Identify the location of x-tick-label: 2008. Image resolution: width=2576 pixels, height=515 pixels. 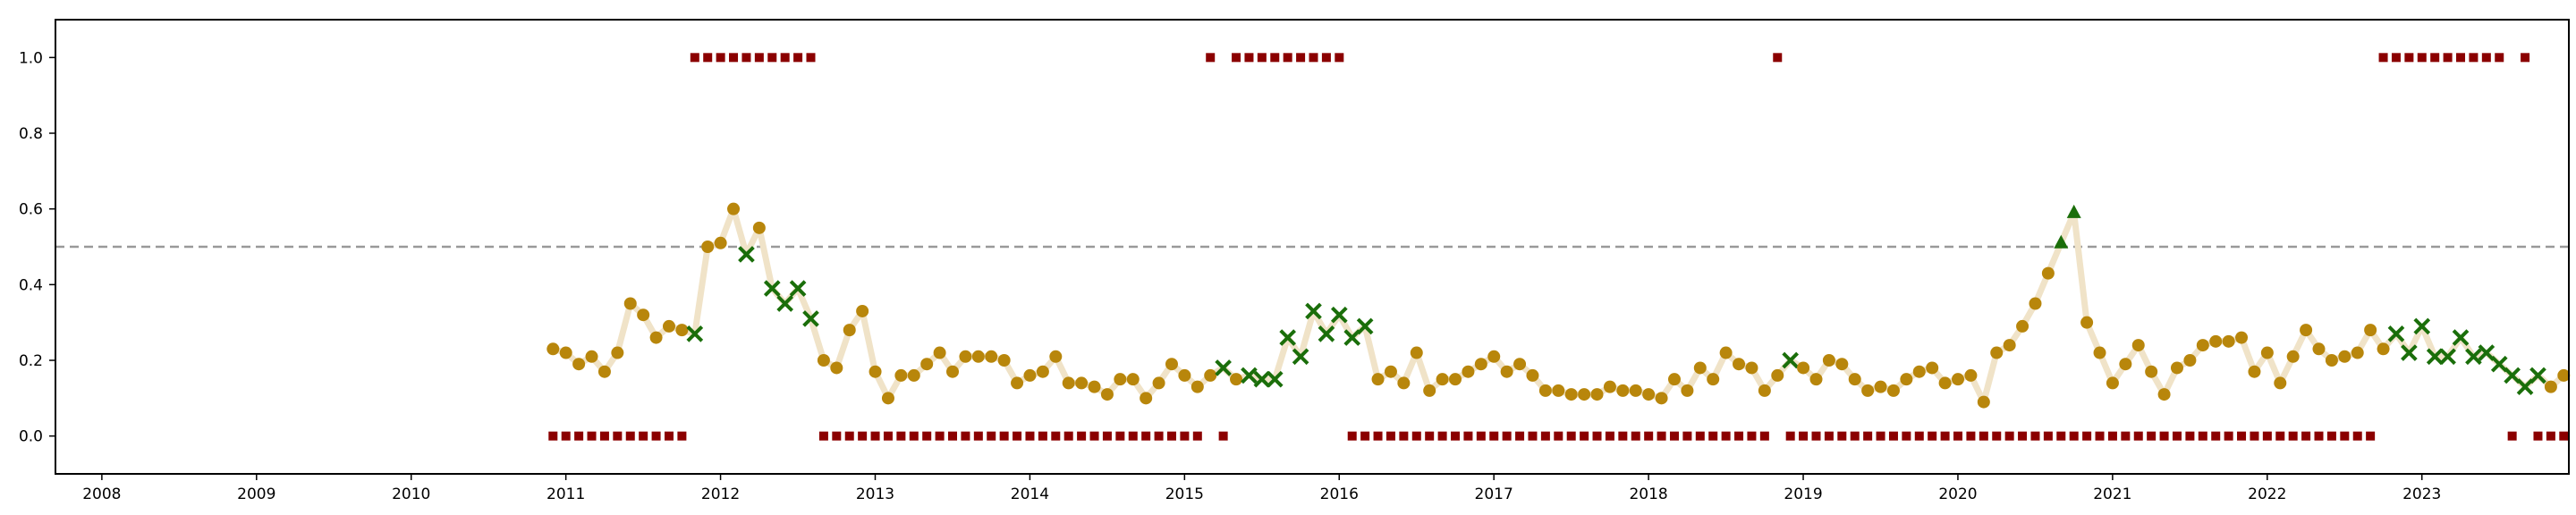
(101, 494).